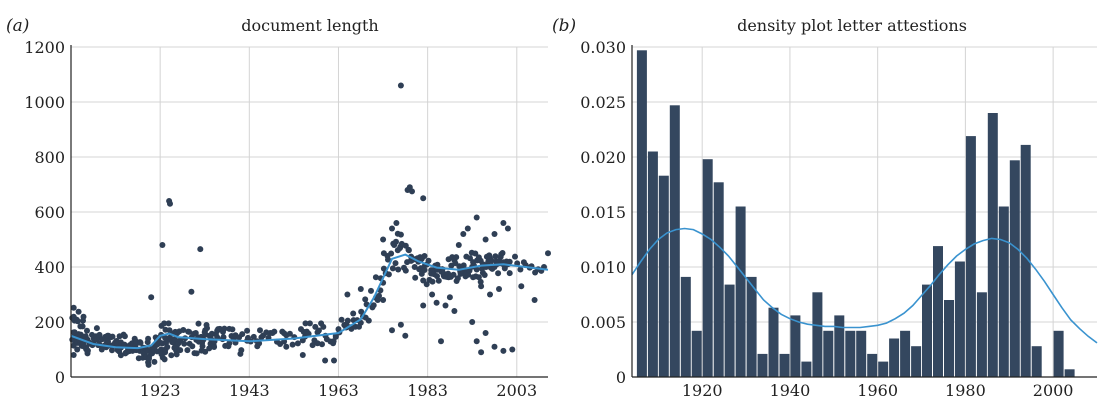  Describe the element at coordinates (603, 102) in the screenshot. I see `panel-b-y-tick-label: 0.025` at that location.